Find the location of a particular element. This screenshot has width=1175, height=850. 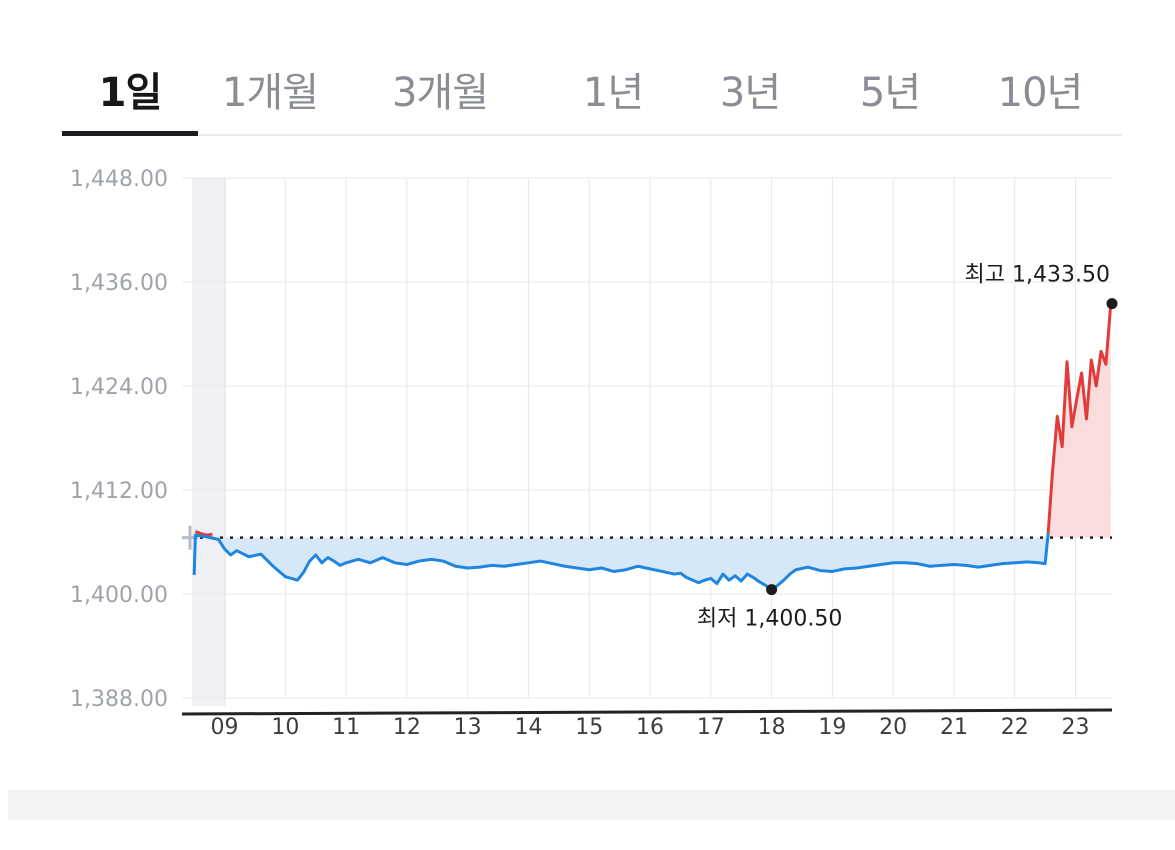

x-tick-label: 16 is located at coordinates (650, 727).